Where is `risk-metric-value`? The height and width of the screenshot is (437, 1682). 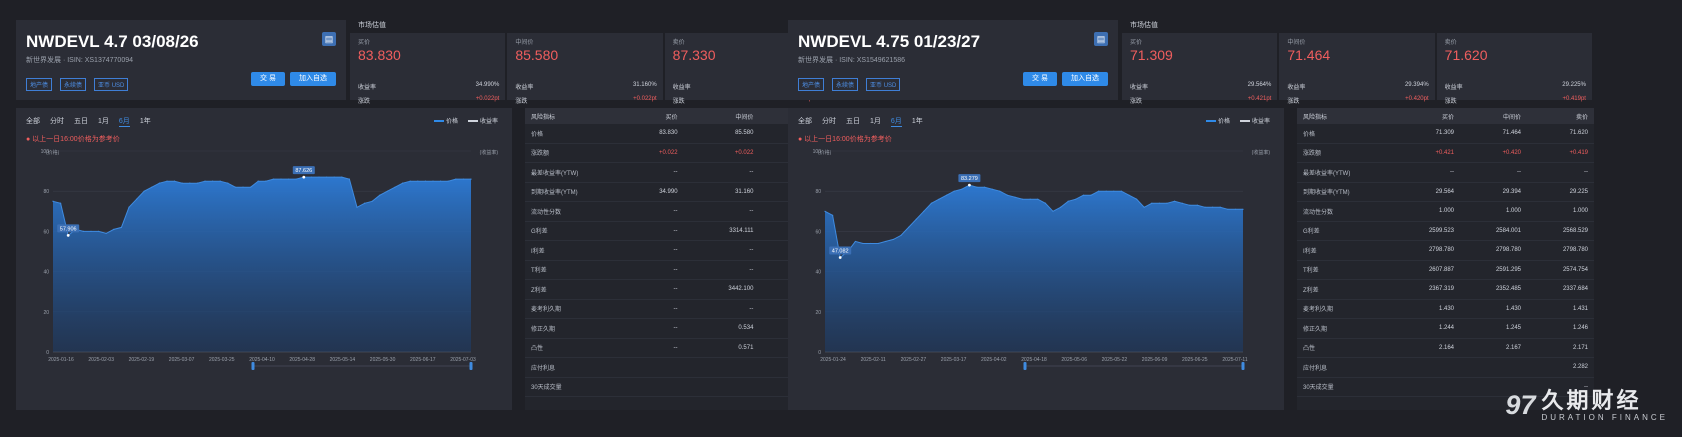 risk-metric-value is located at coordinates (1493, 367).